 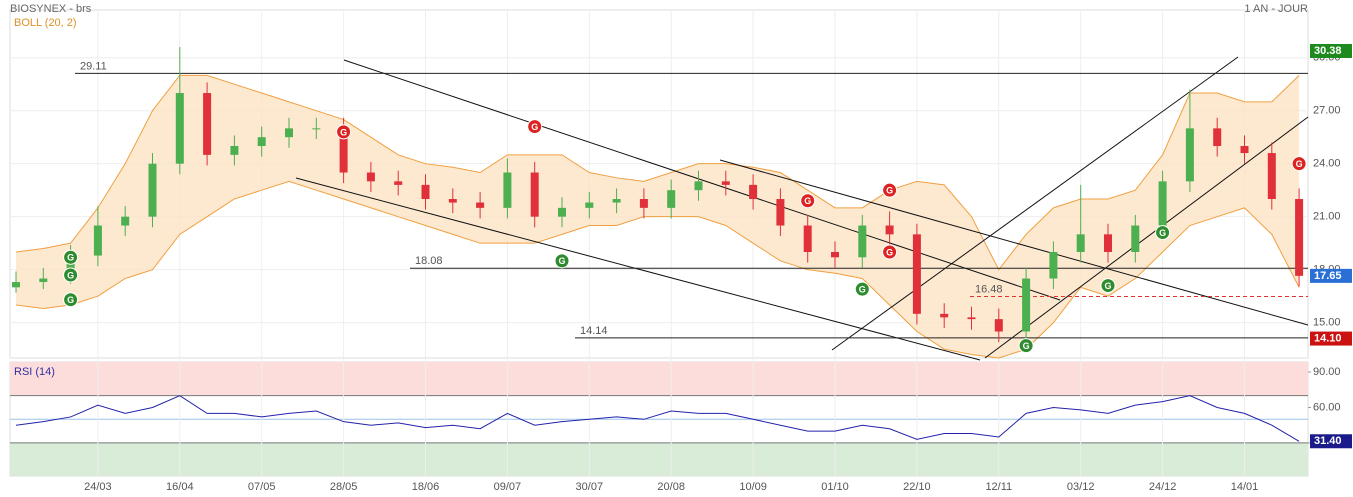 What do you see at coordinates (989, 289) in the screenshot?
I see `level-label: 16.48` at bounding box center [989, 289].